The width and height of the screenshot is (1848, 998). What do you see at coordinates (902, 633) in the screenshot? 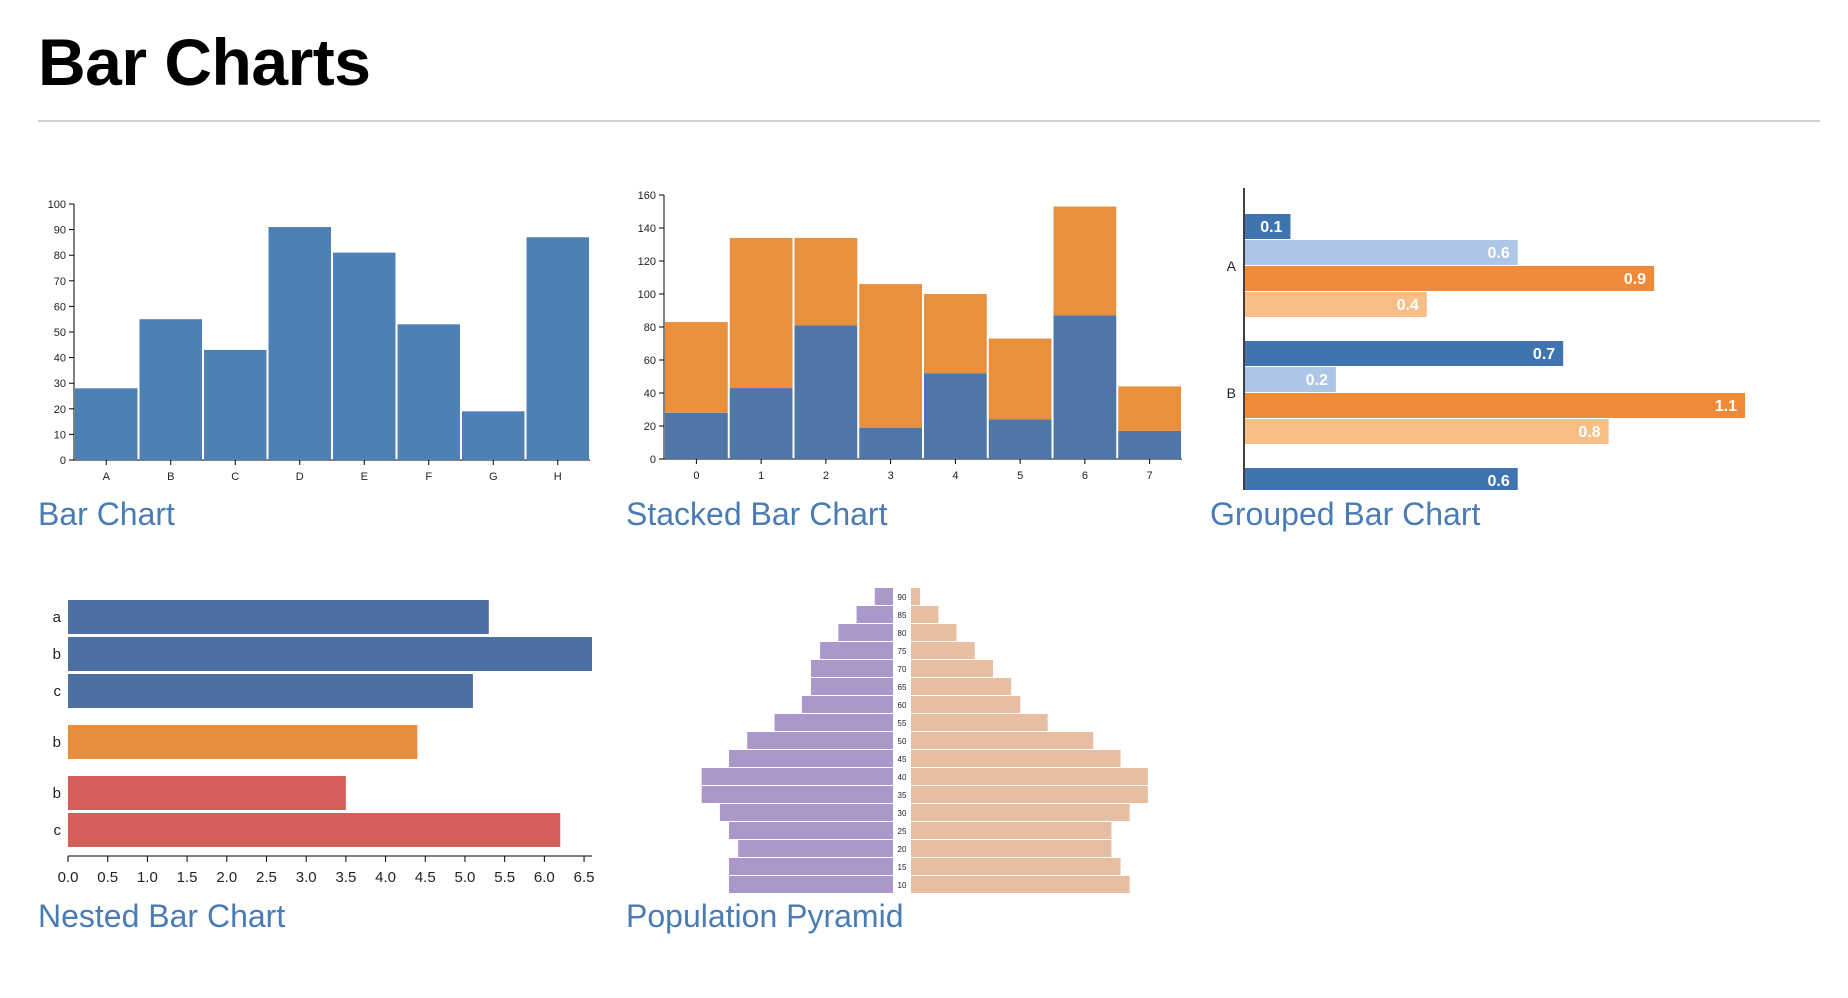
I see `age-label: 80` at bounding box center [902, 633].